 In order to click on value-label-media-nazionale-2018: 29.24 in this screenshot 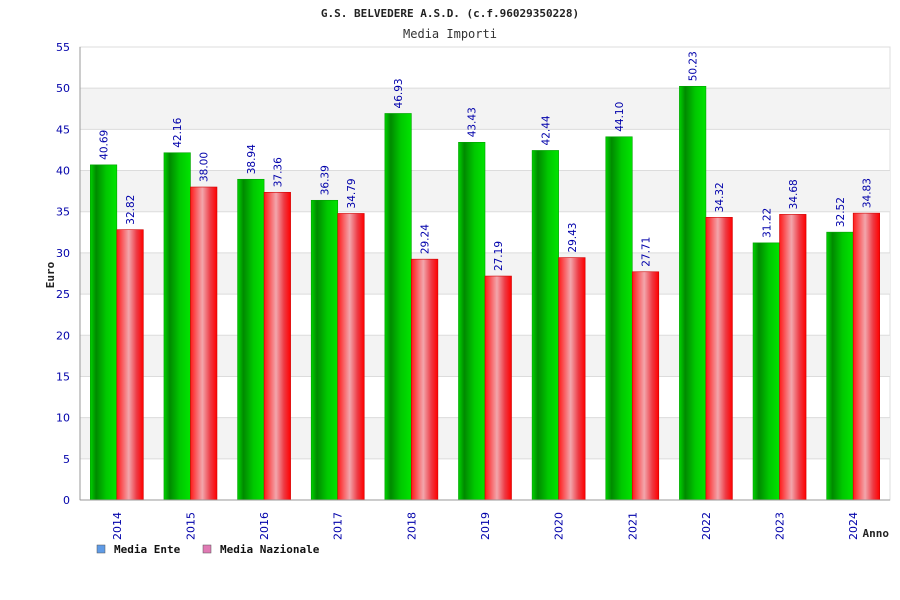, I will do `click(426, 239)`.